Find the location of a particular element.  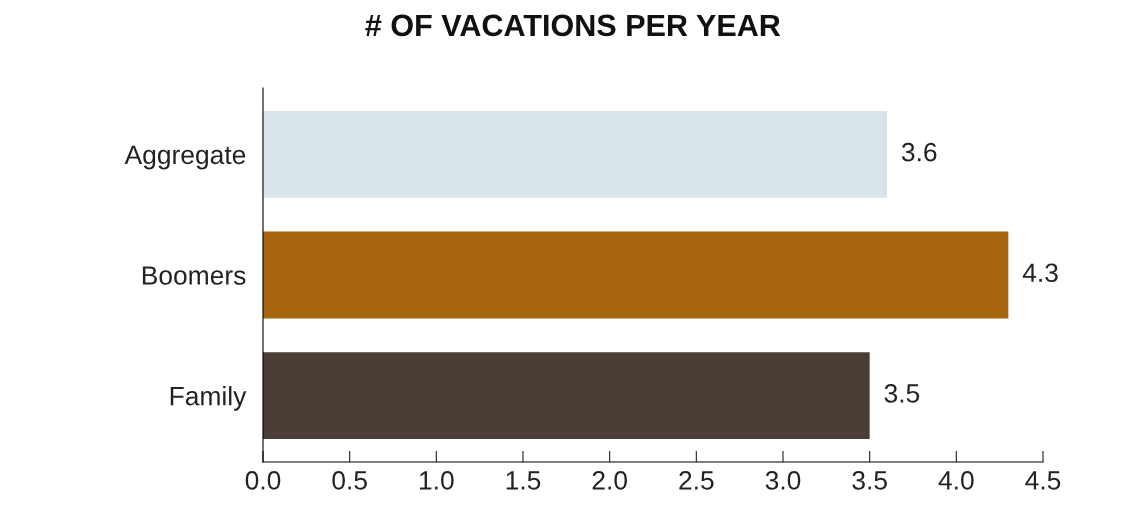

x-tick-label: 4.5 is located at coordinates (1043, 480).